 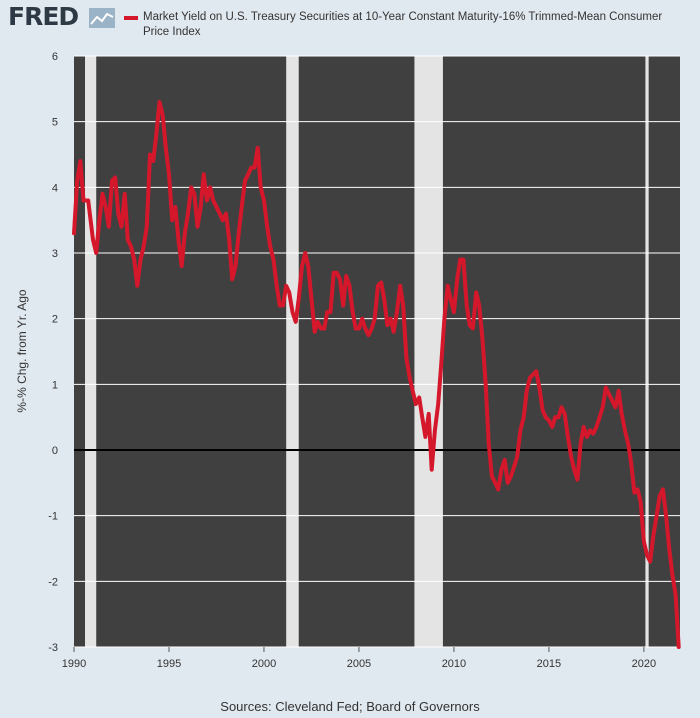 I want to click on x-tick-label: 2020, so click(x=644, y=664).